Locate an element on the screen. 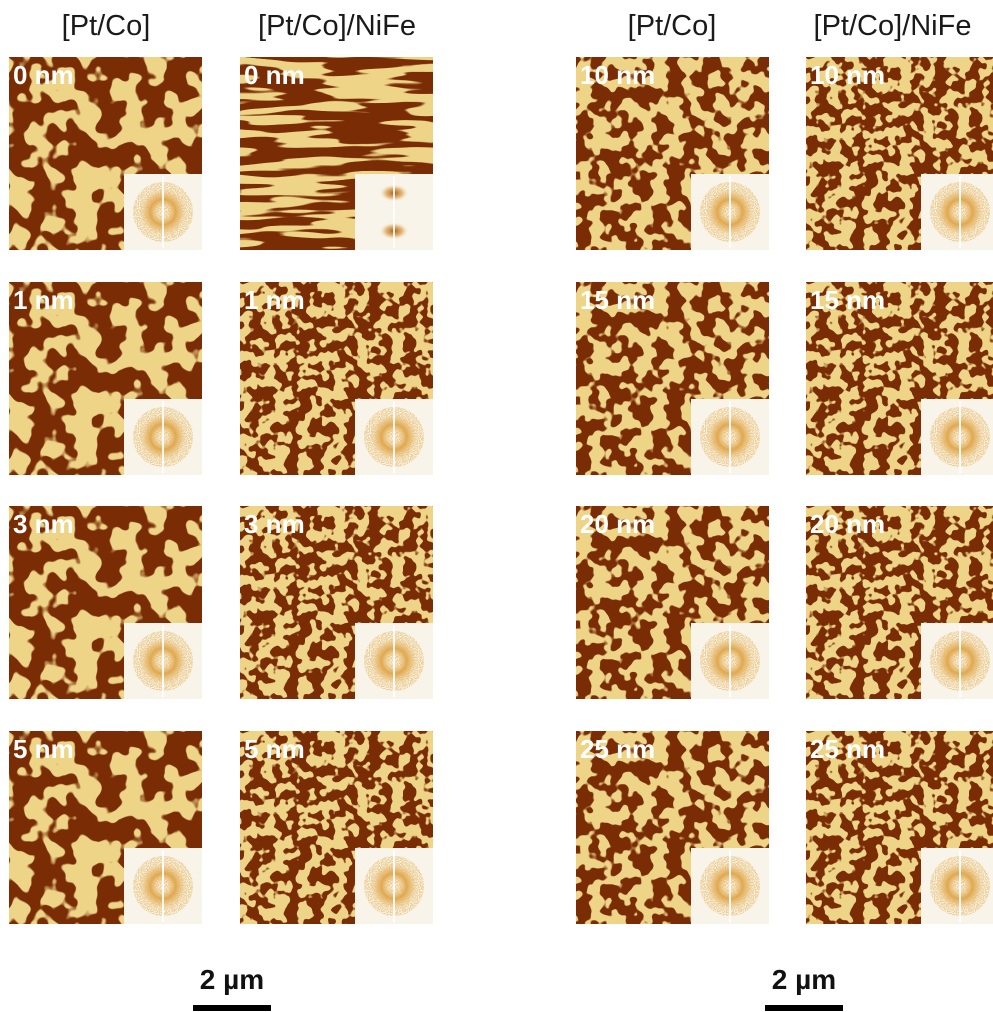 The height and width of the screenshot is (1012, 993). column-header-pt-co-right: [Pt/Co] is located at coordinates (672, 26).